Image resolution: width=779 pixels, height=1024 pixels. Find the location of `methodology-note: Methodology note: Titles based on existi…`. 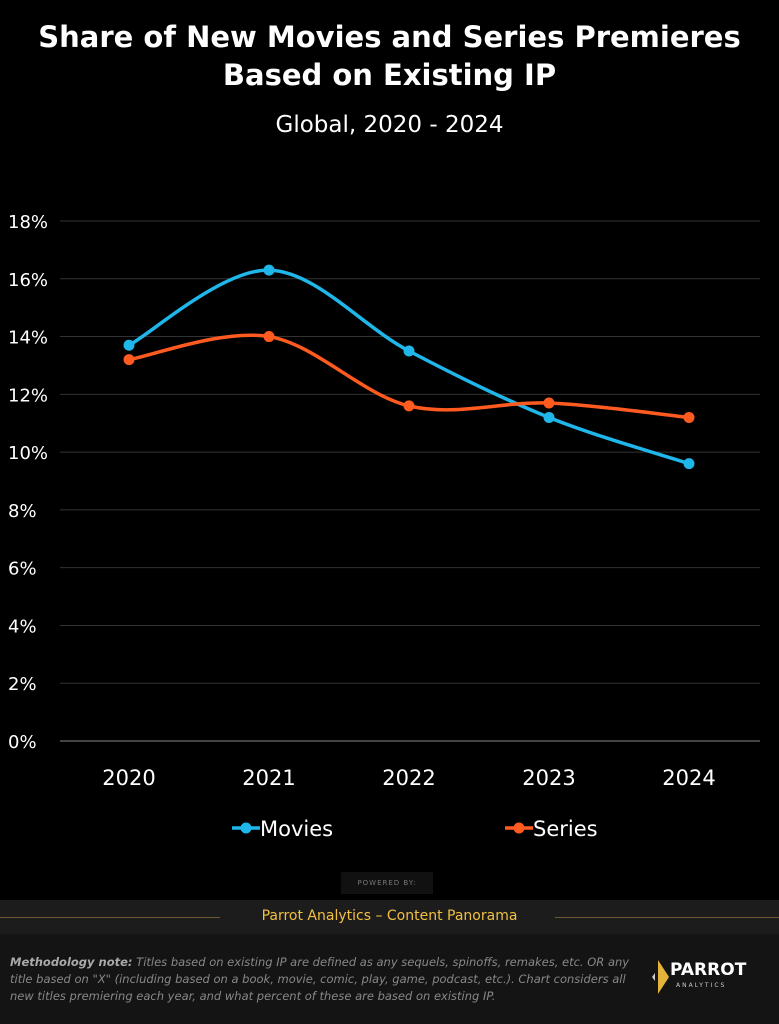

methodology-note: Methodology note: Titles based on existi… is located at coordinates (389, 979).